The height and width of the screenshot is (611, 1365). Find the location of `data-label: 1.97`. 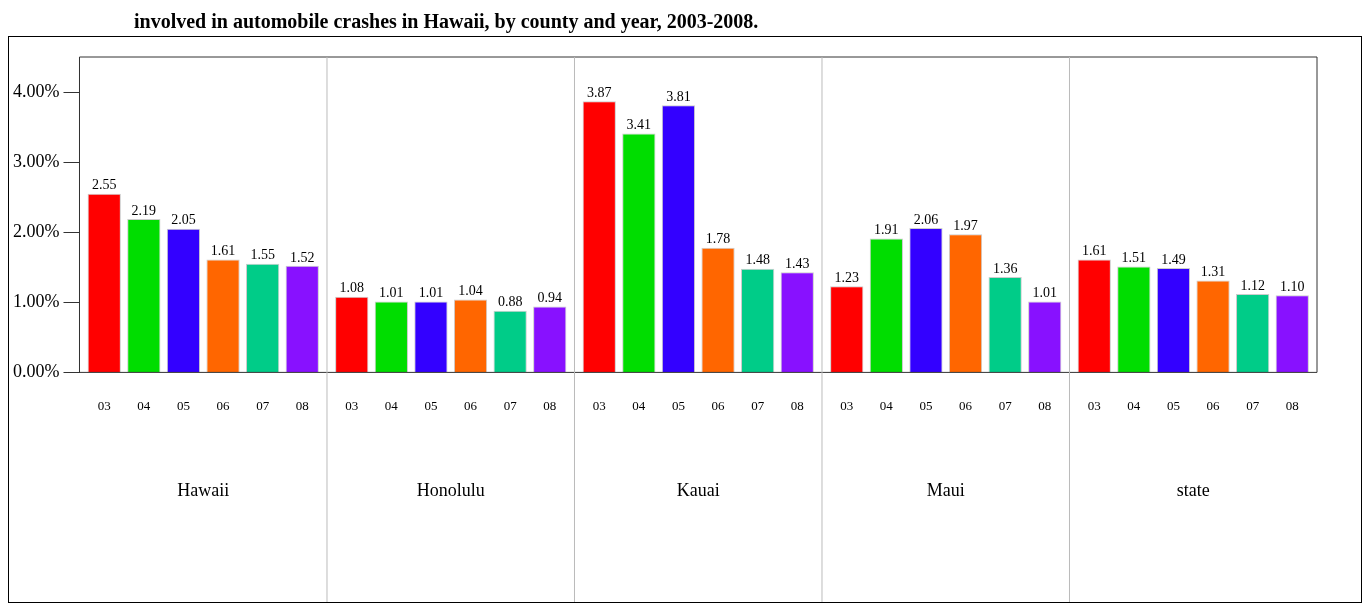

data-label: 1.97 is located at coordinates (965, 225).